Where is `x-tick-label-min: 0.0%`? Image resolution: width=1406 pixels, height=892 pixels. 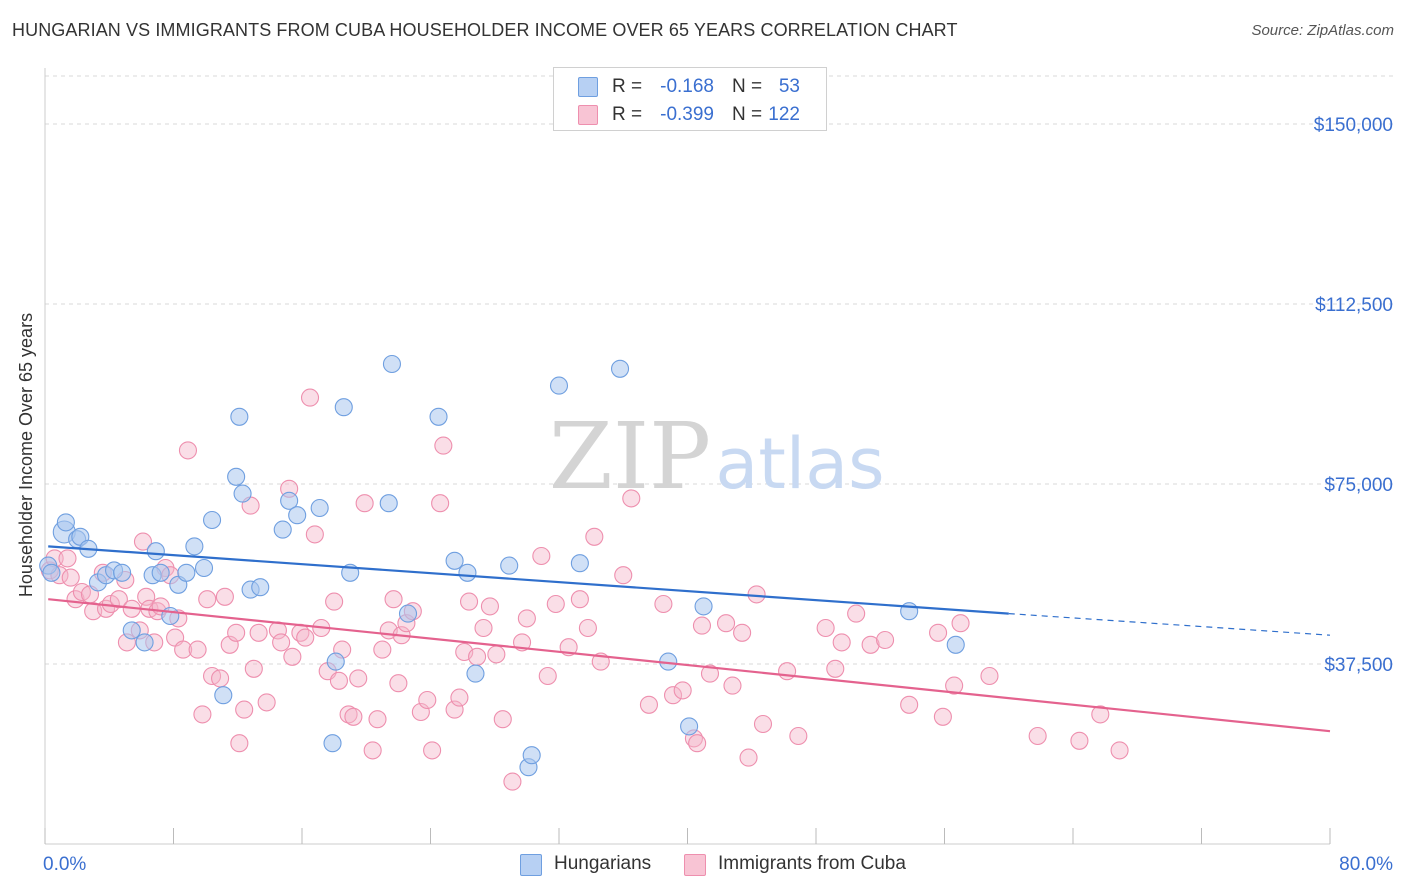 x-tick-label-min: 0.0% is located at coordinates (64, 864).